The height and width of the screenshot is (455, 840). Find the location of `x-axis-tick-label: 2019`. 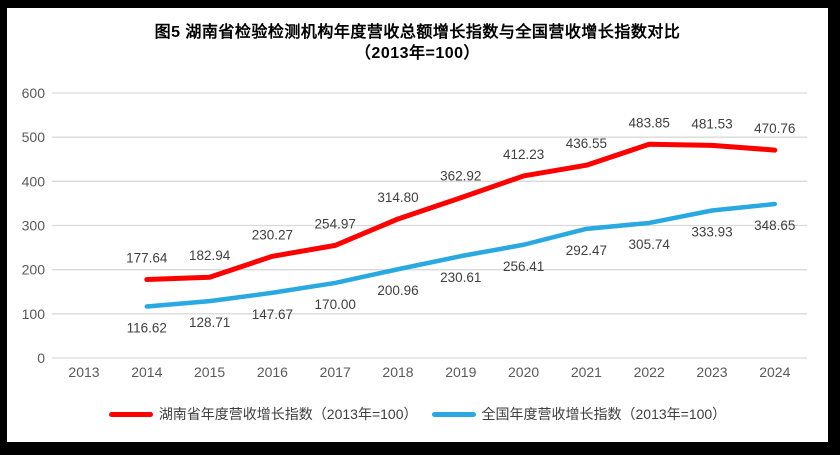

x-axis-tick-label: 2019 is located at coordinates (460, 372).